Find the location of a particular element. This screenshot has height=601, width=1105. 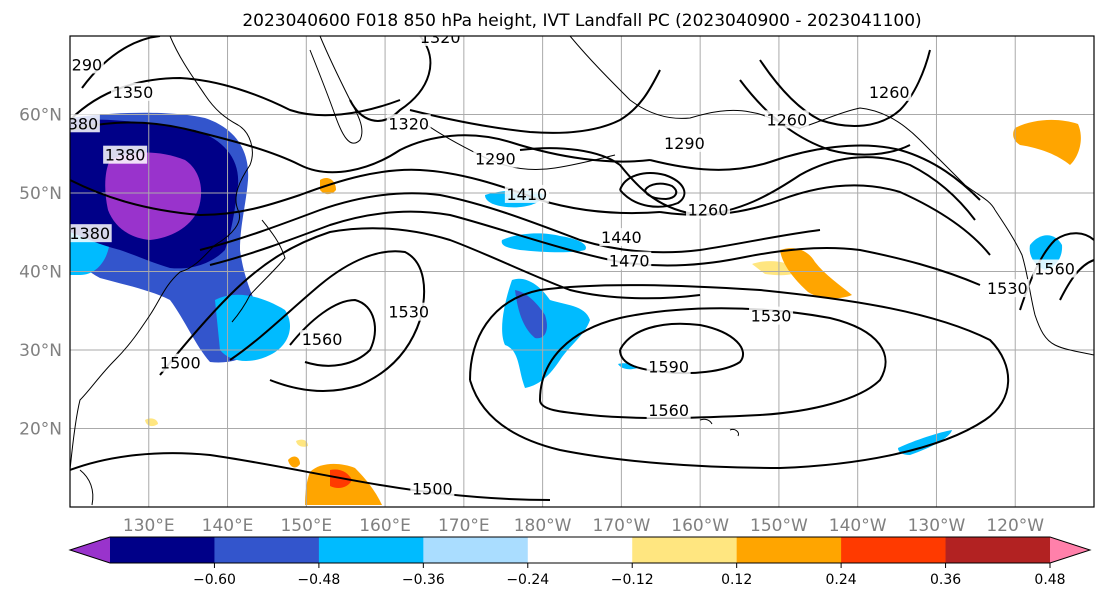

colorbar-outline is located at coordinates (580, 550).